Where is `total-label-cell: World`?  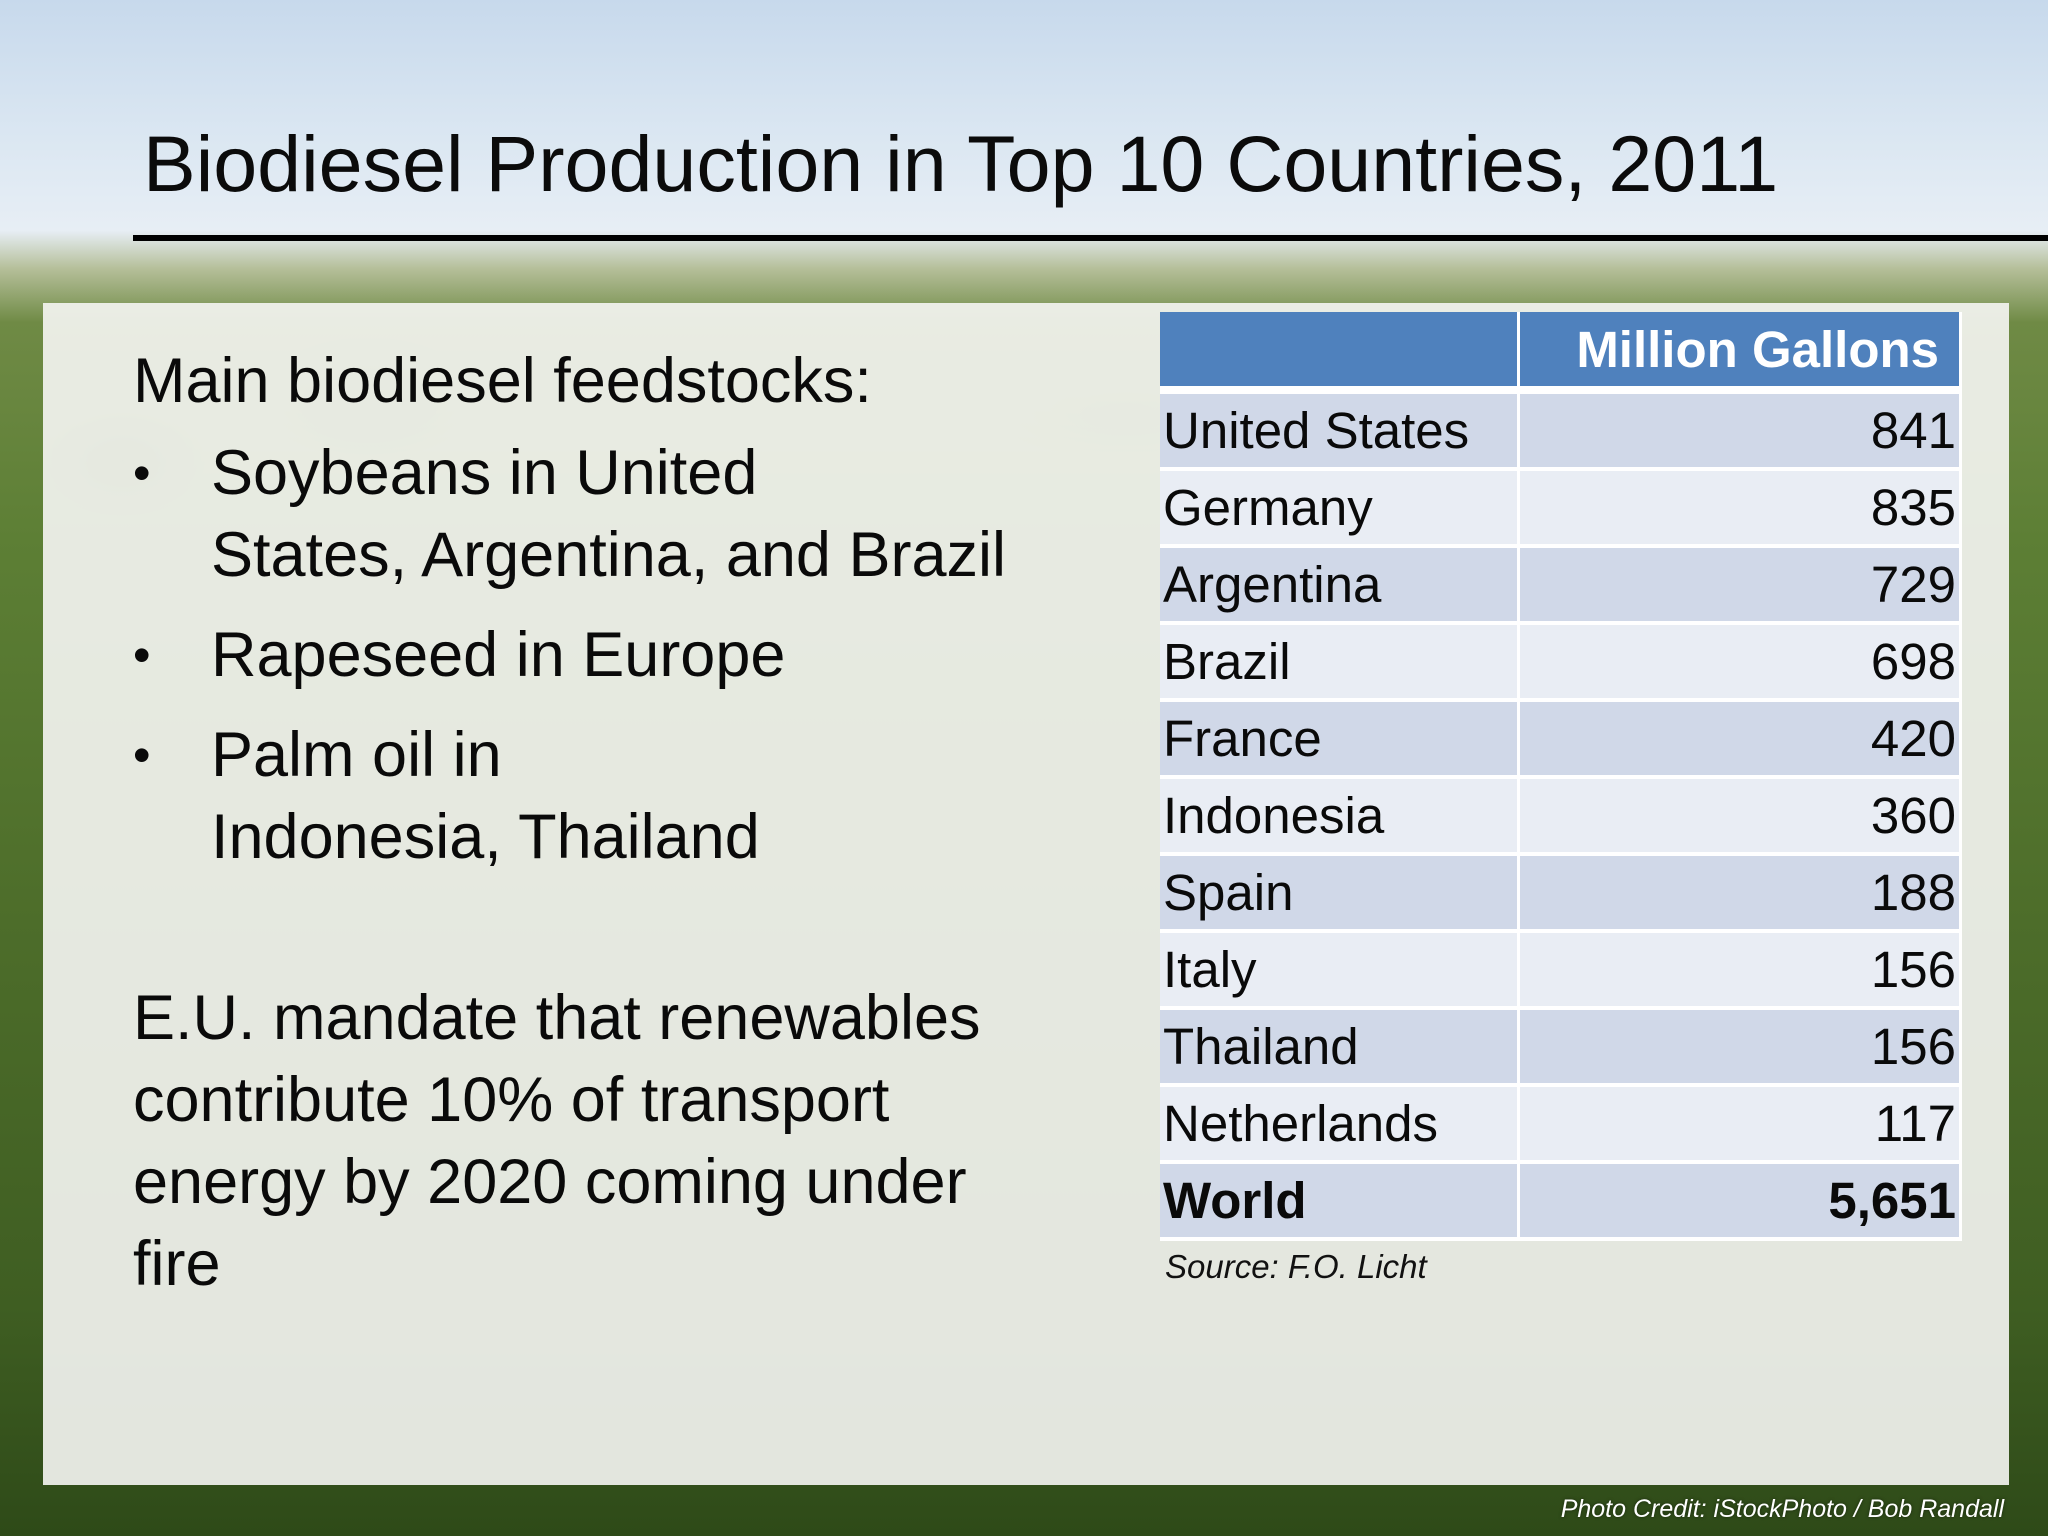
total-label-cell: World is located at coordinates (1340, 1202).